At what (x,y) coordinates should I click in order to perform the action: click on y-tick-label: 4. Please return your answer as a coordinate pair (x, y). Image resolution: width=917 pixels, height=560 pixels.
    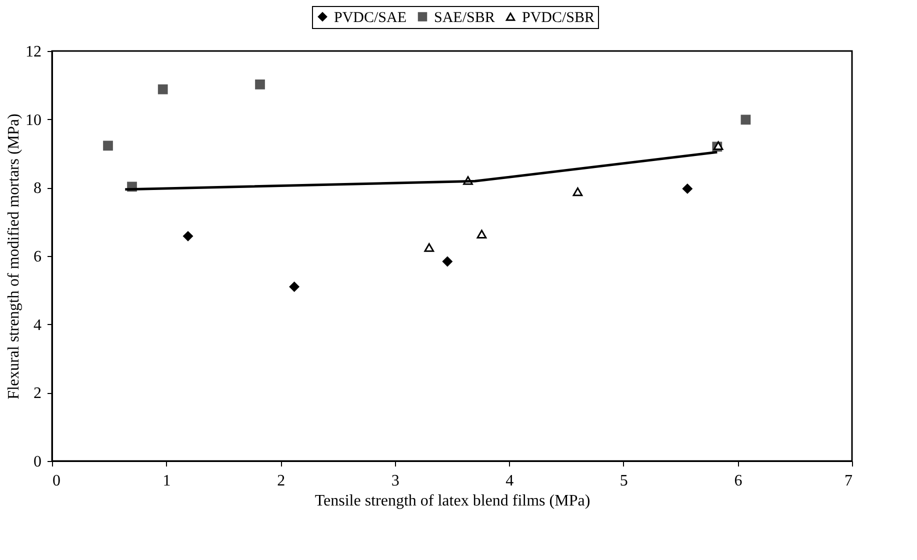
    Looking at the image, I should click on (38, 325).